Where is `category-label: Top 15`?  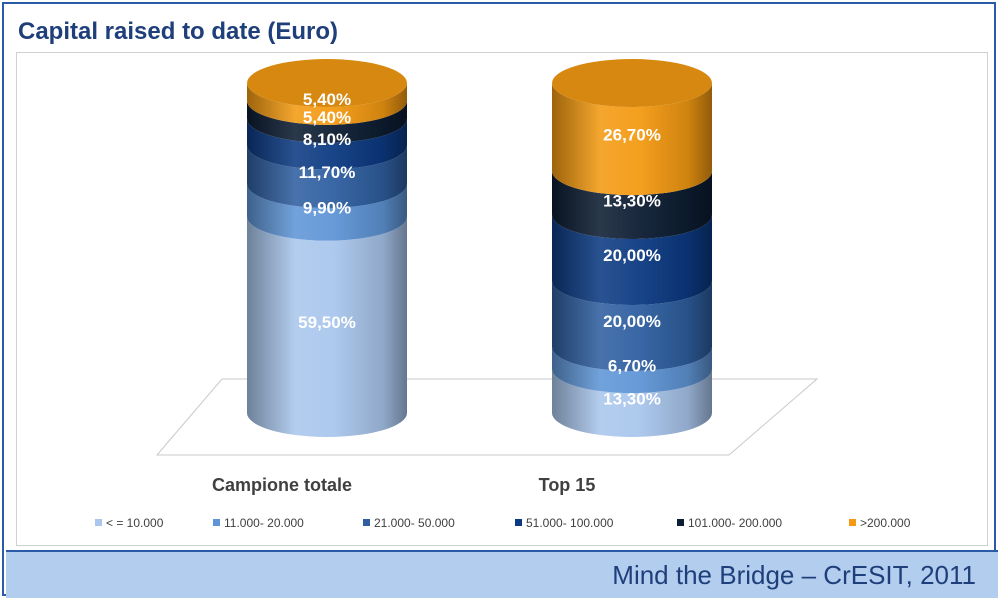 category-label: Top 15 is located at coordinates (567, 485).